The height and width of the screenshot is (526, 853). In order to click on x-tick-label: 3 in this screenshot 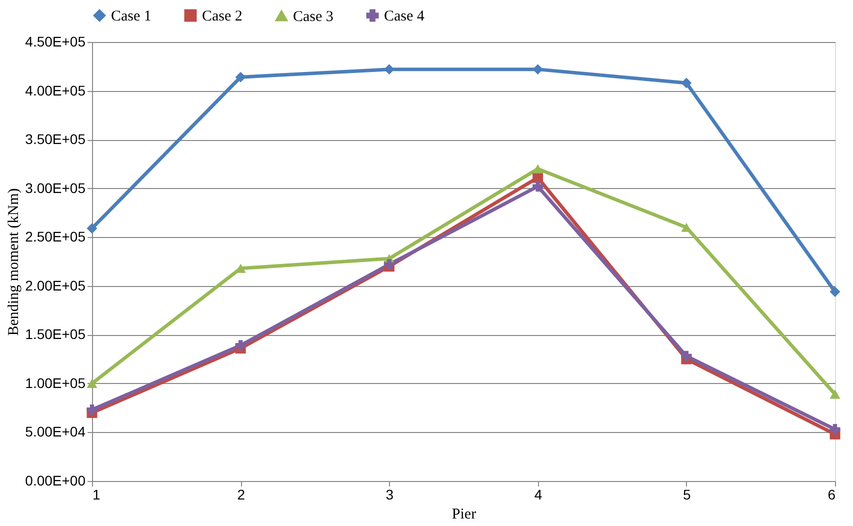, I will do `click(390, 494)`.